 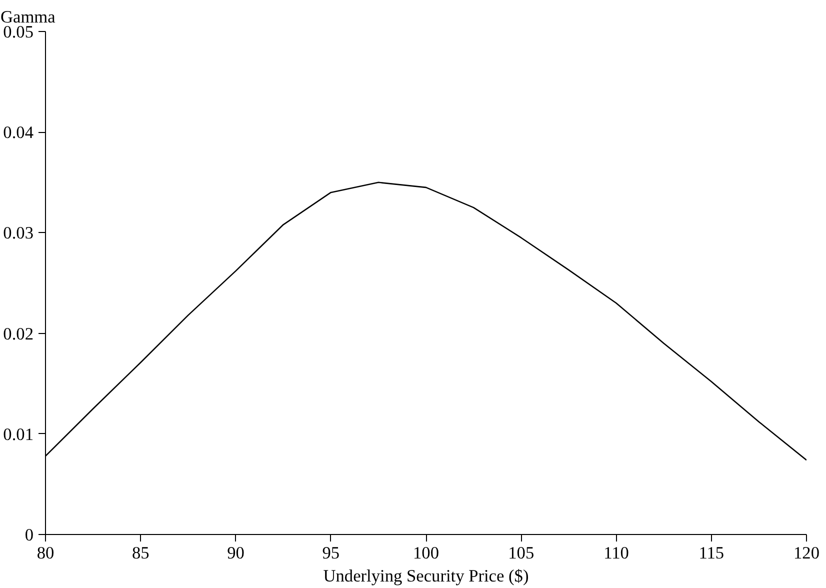 I want to click on y-tick-label: 0.02, so click(x=18, y=334).